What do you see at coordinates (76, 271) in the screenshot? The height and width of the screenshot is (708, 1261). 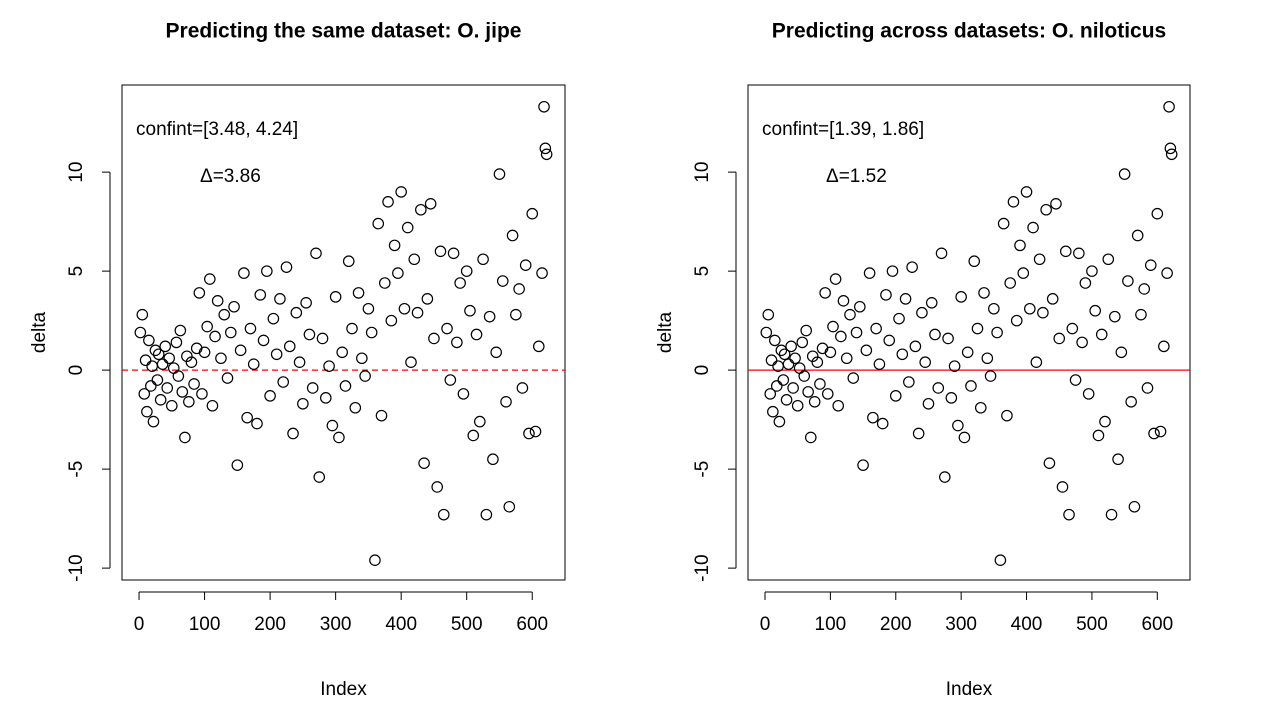 I see `y-tick-label: 5` at bounding box center [76, 271].